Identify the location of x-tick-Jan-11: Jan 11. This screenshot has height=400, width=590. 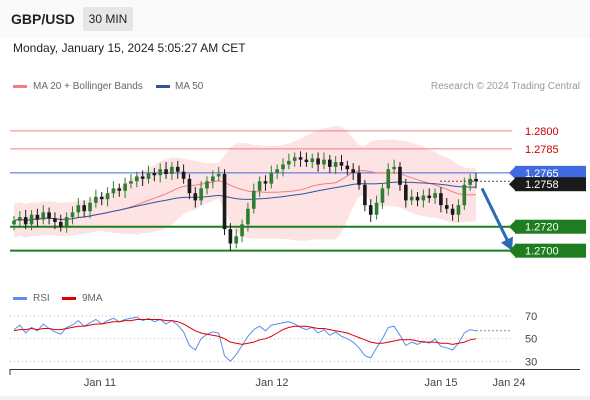
(100, 383).